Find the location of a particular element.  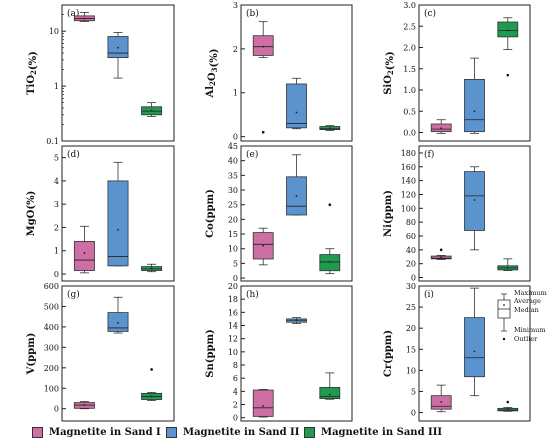

y-tick-label: 10 is located at coordinates (54, 31).